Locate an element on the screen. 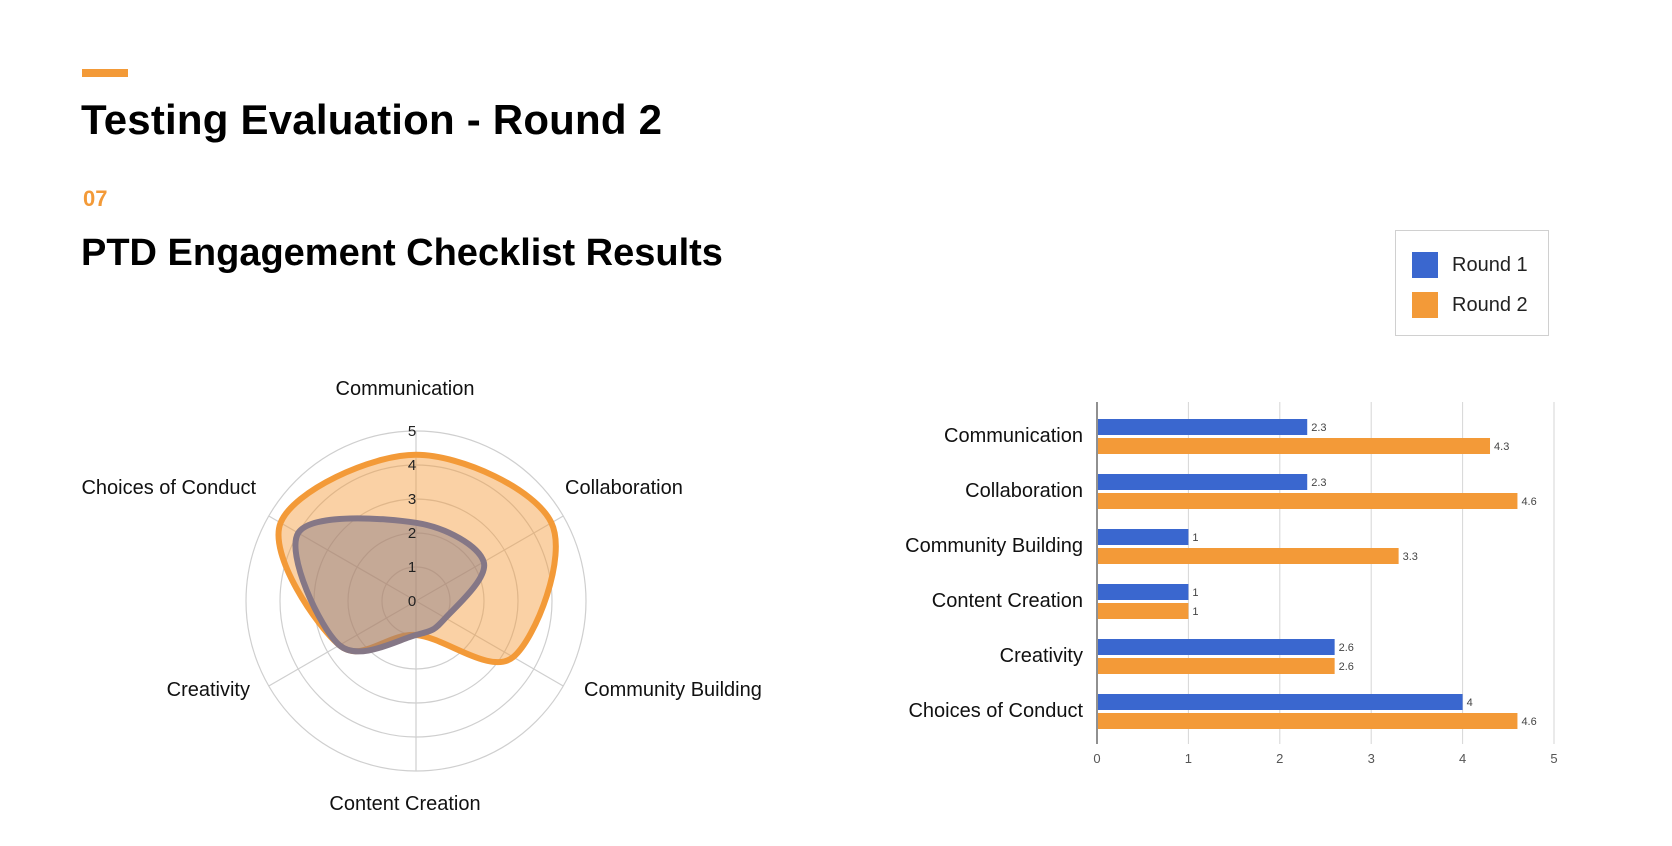  x-axis-tick-label: 5 is located at coordinates (1553, 758).